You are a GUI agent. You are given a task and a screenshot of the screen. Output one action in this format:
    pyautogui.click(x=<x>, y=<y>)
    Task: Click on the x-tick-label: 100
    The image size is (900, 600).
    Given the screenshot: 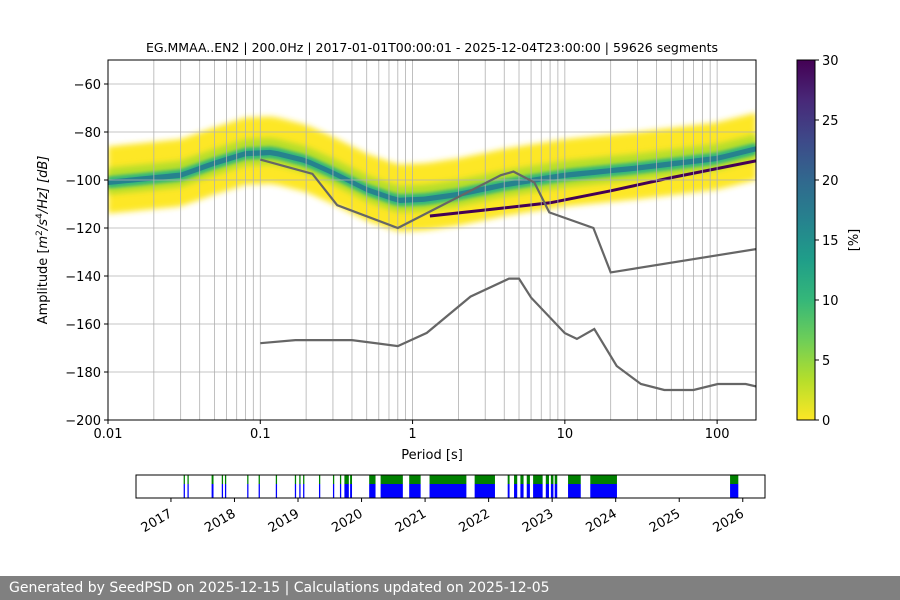 What is the action you would take?
    pyautogui.click(x=717, y=434)
    